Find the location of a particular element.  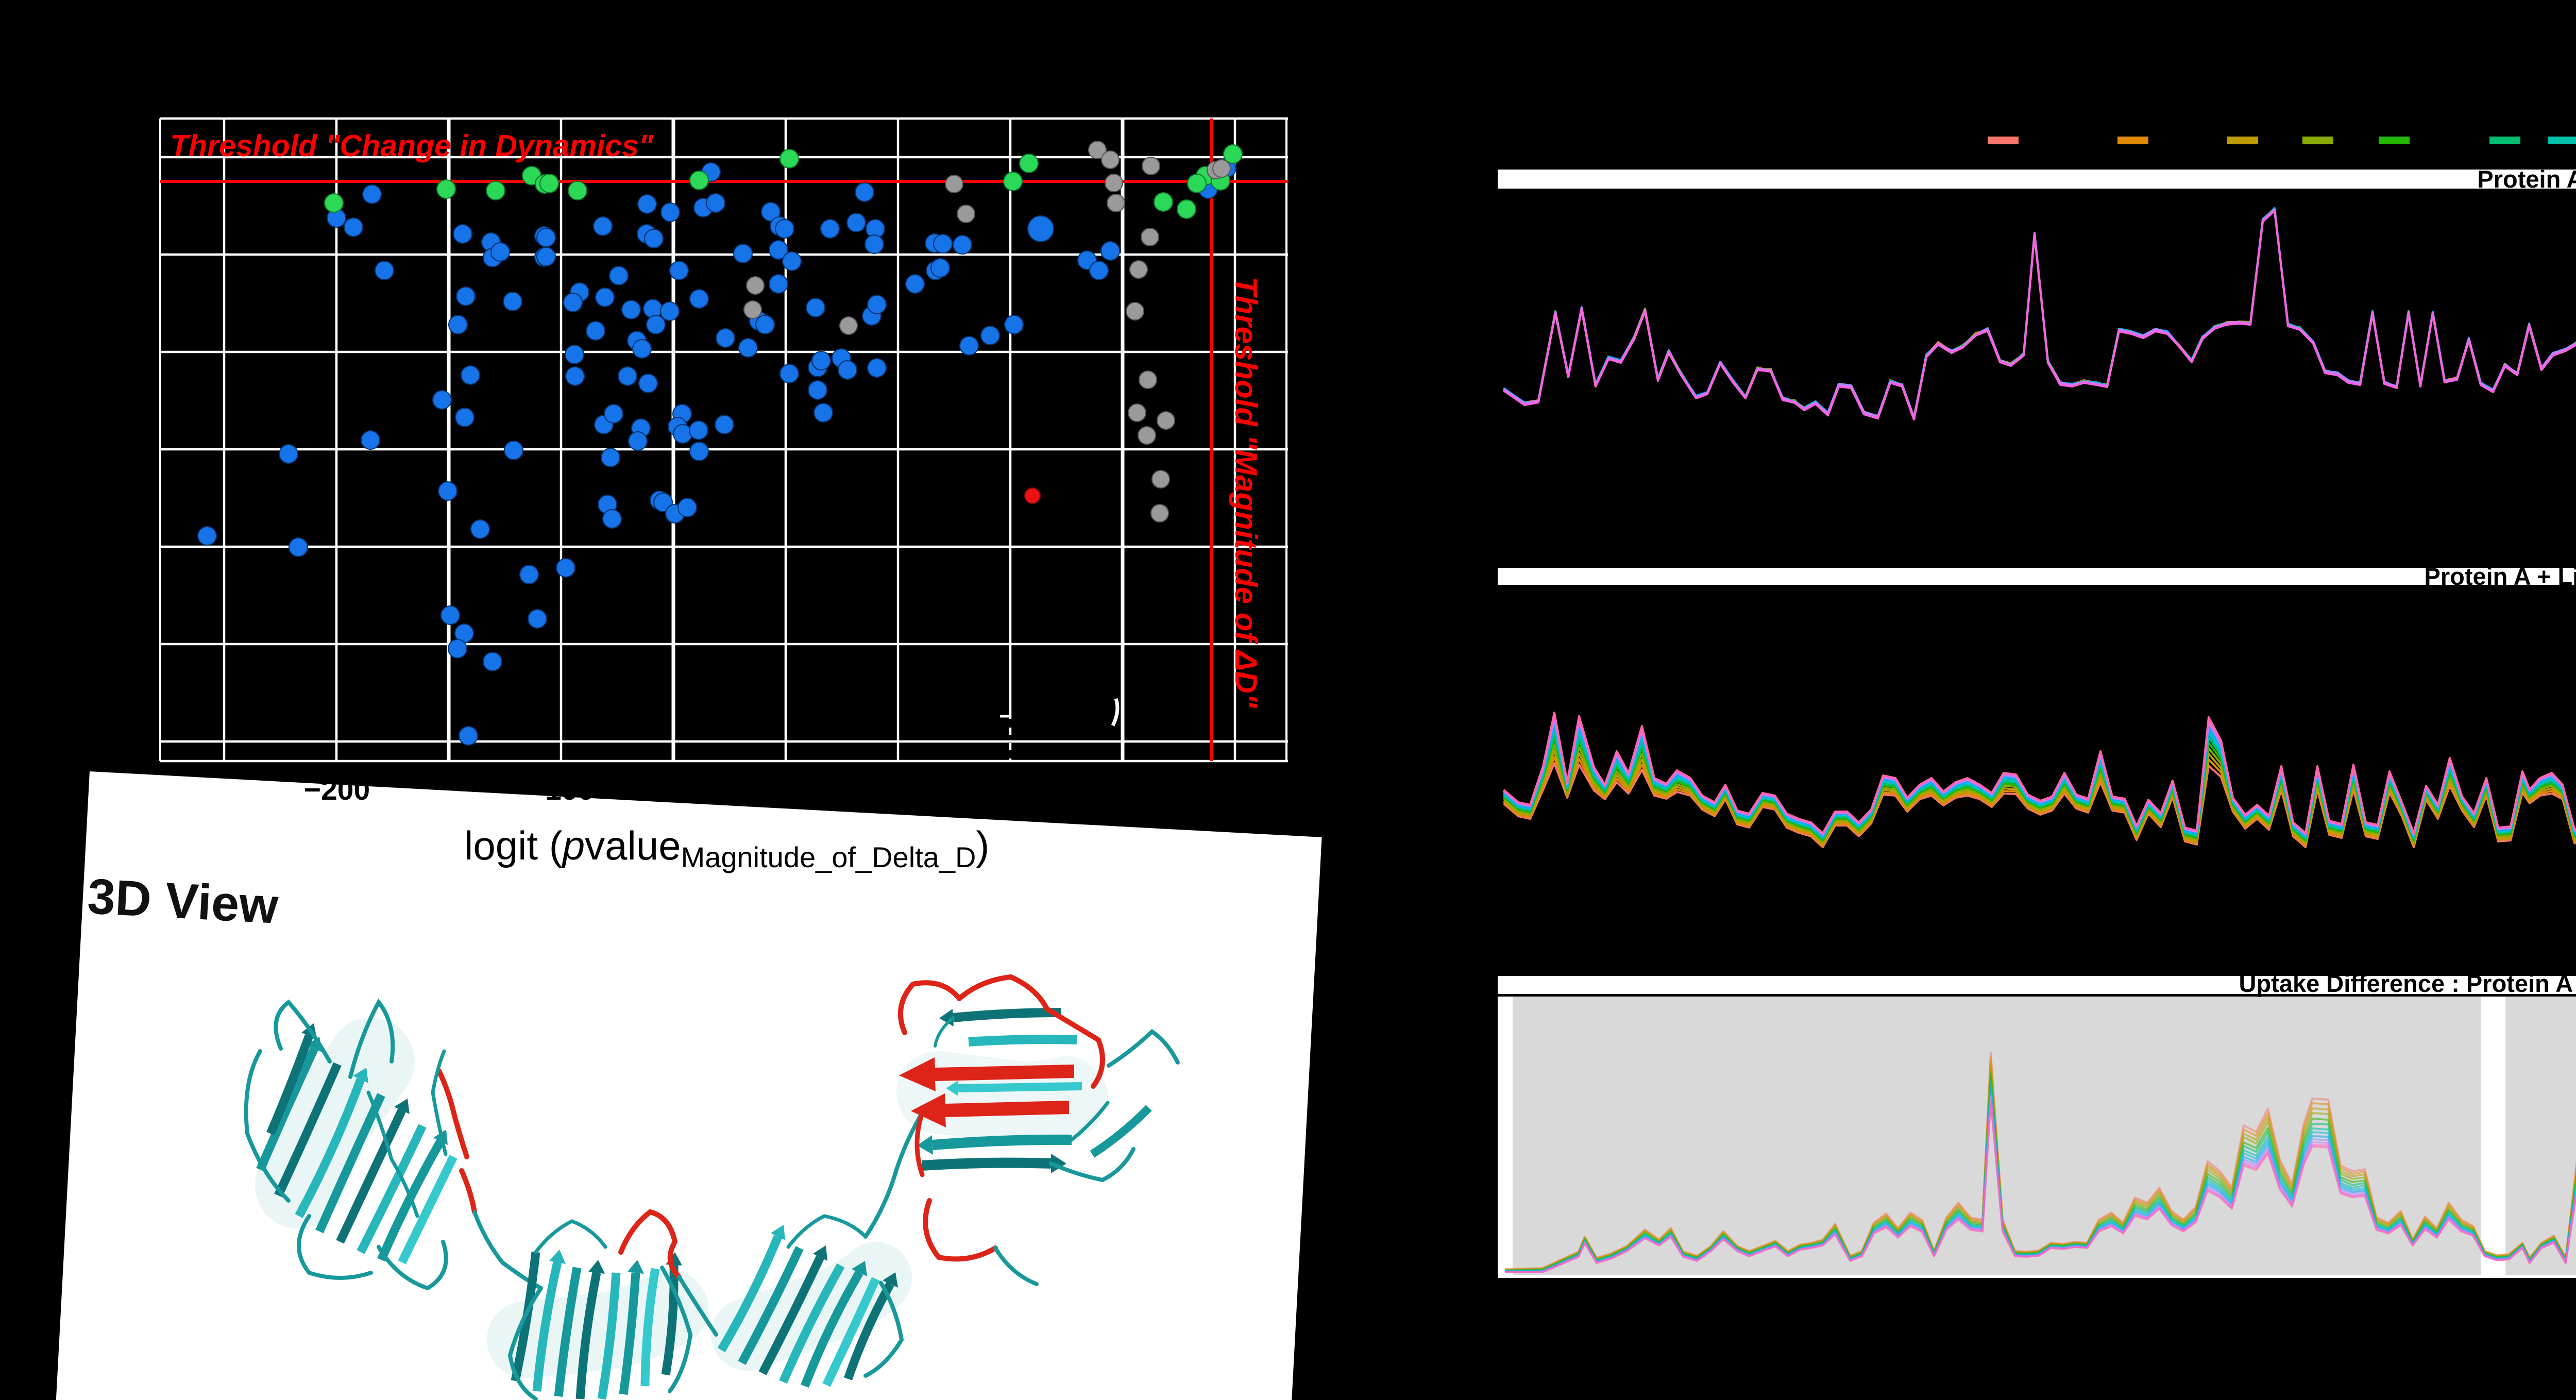

svg-text: −200 is located at coordinates (337, 789).